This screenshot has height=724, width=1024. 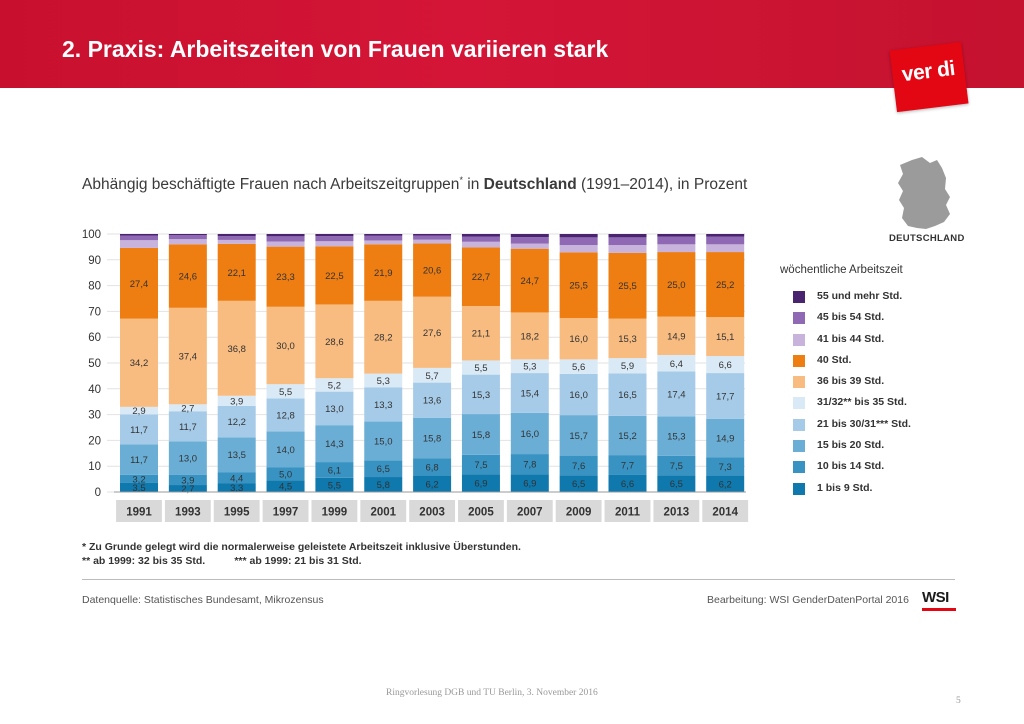 What do you see at coordinates (383, 338) in the screenshot?
I see `data-label: 28,2` at bounding box center [383, 338].